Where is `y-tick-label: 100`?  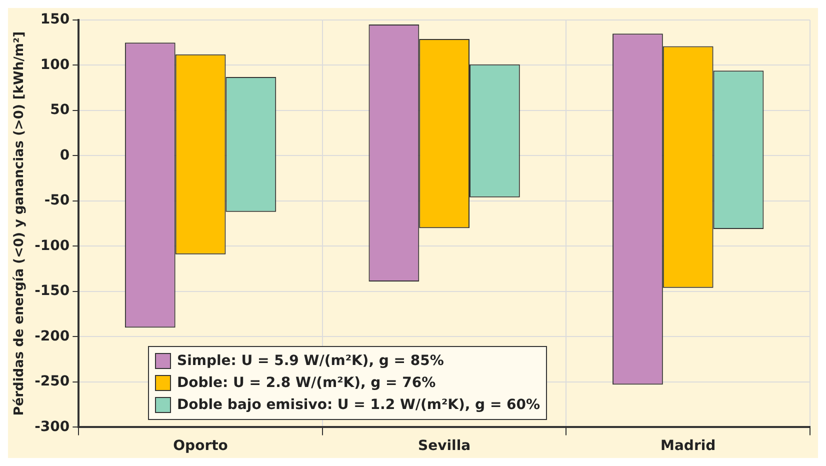
y-tick-label: 100 is located at coordinates (55, 64).